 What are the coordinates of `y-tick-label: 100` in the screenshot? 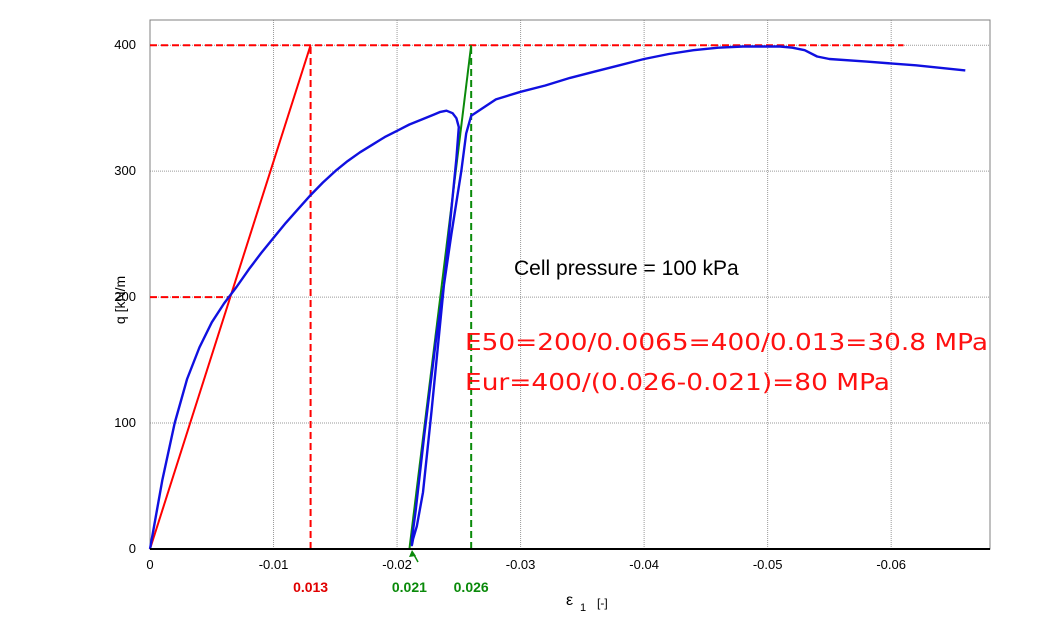 It's located at (125, 422).